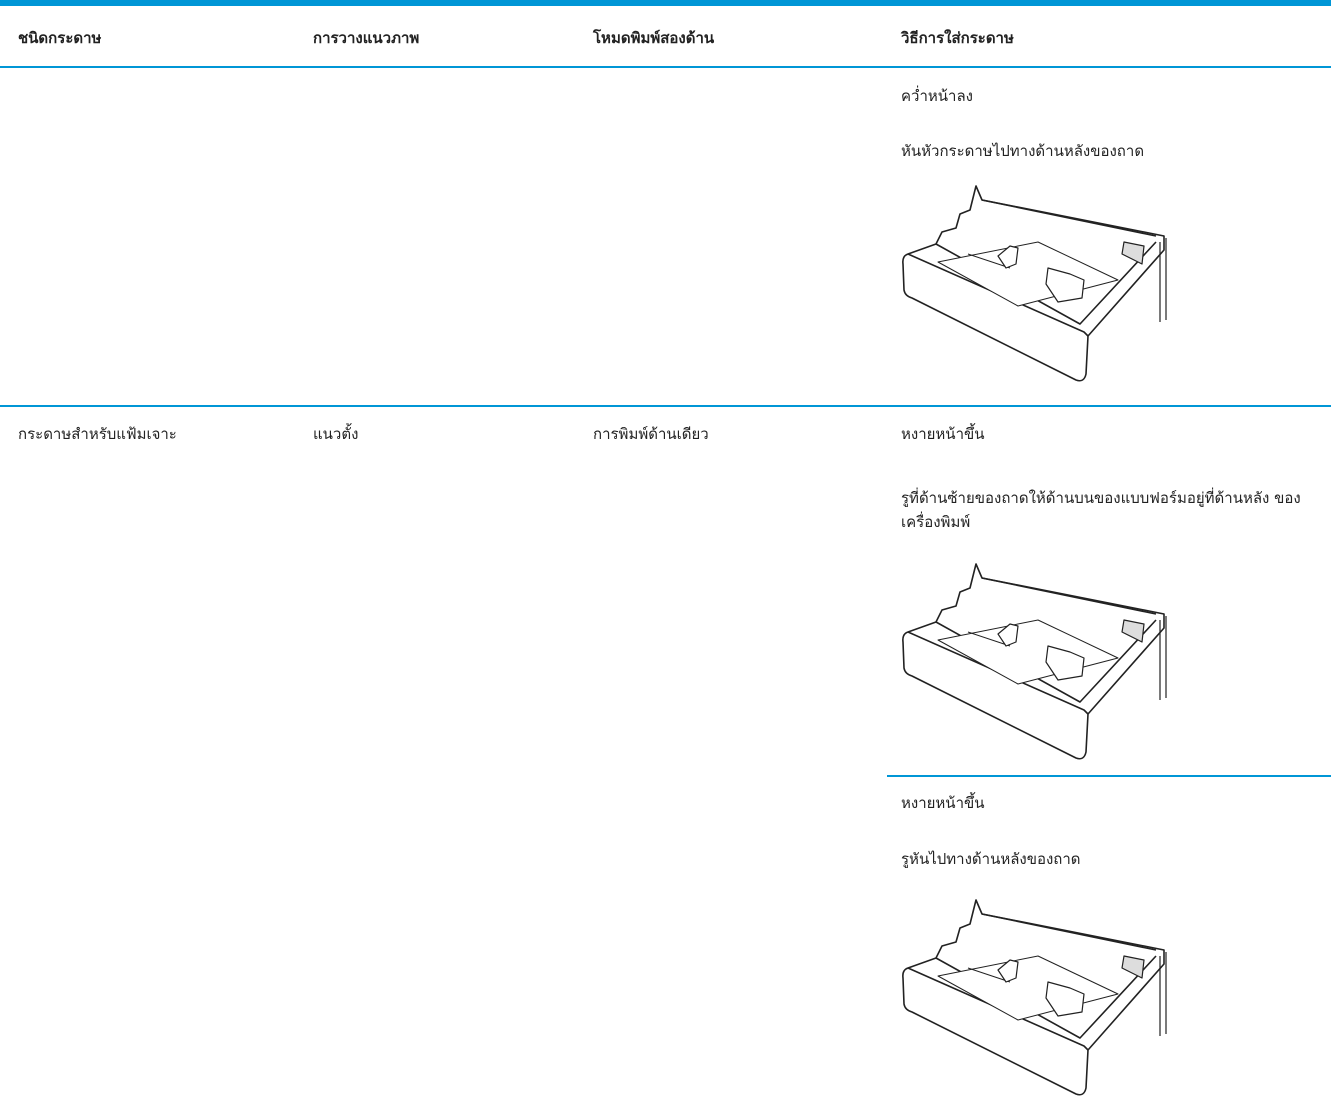 The image size is (1331, 1107). What do you see at coordinates (366, 38) in the screenshot?
I see `column-header: การวางแนวภาพ` at bounding box center [366, 38].